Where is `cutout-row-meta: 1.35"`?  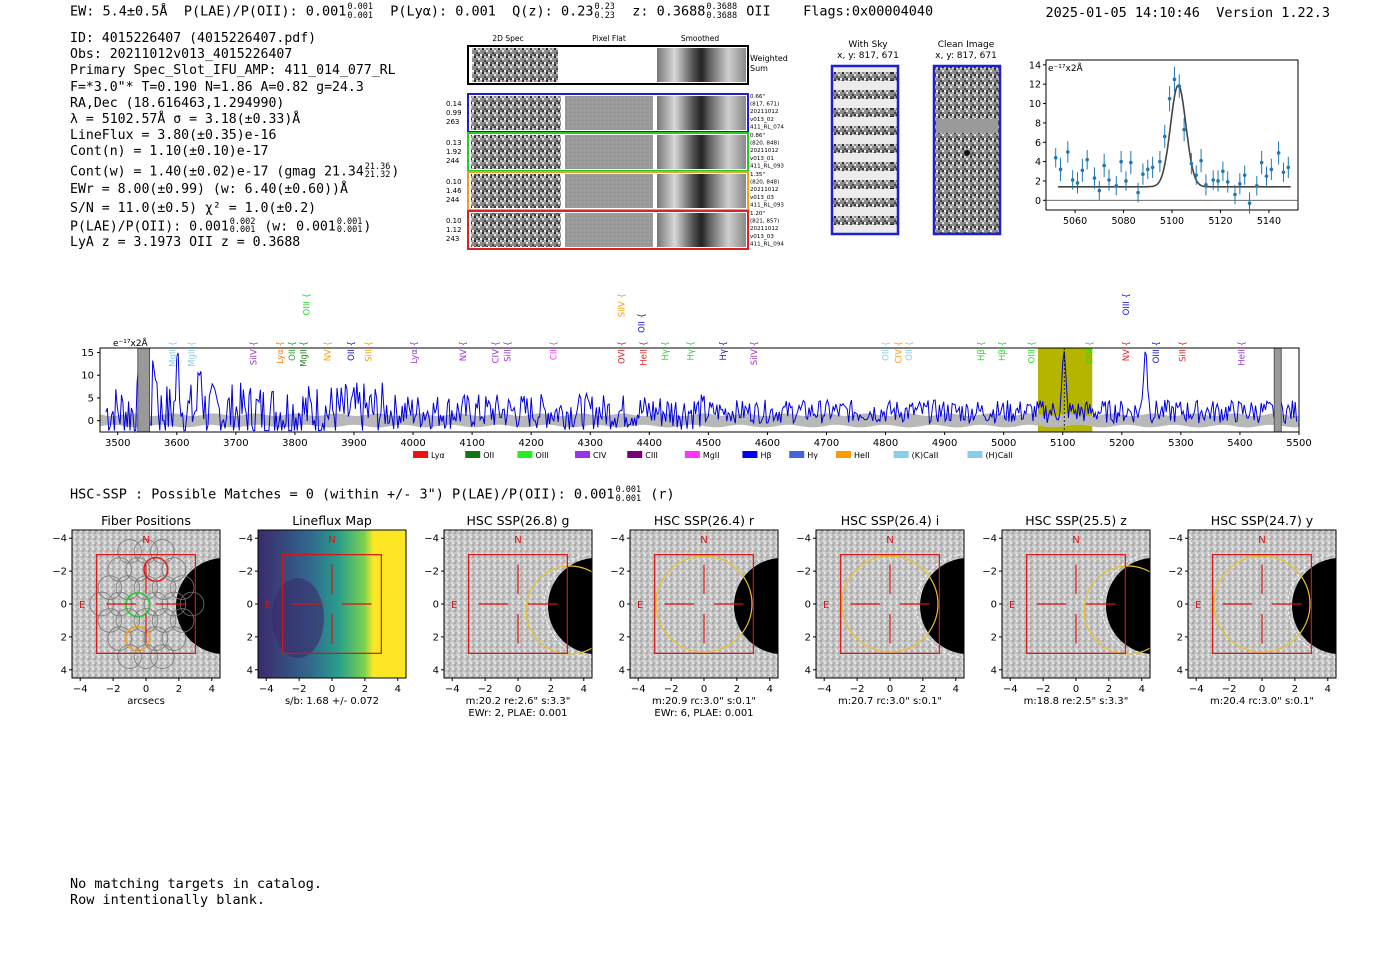
cutout-row-meta: 1.35" is located at coordinates (757, 175).